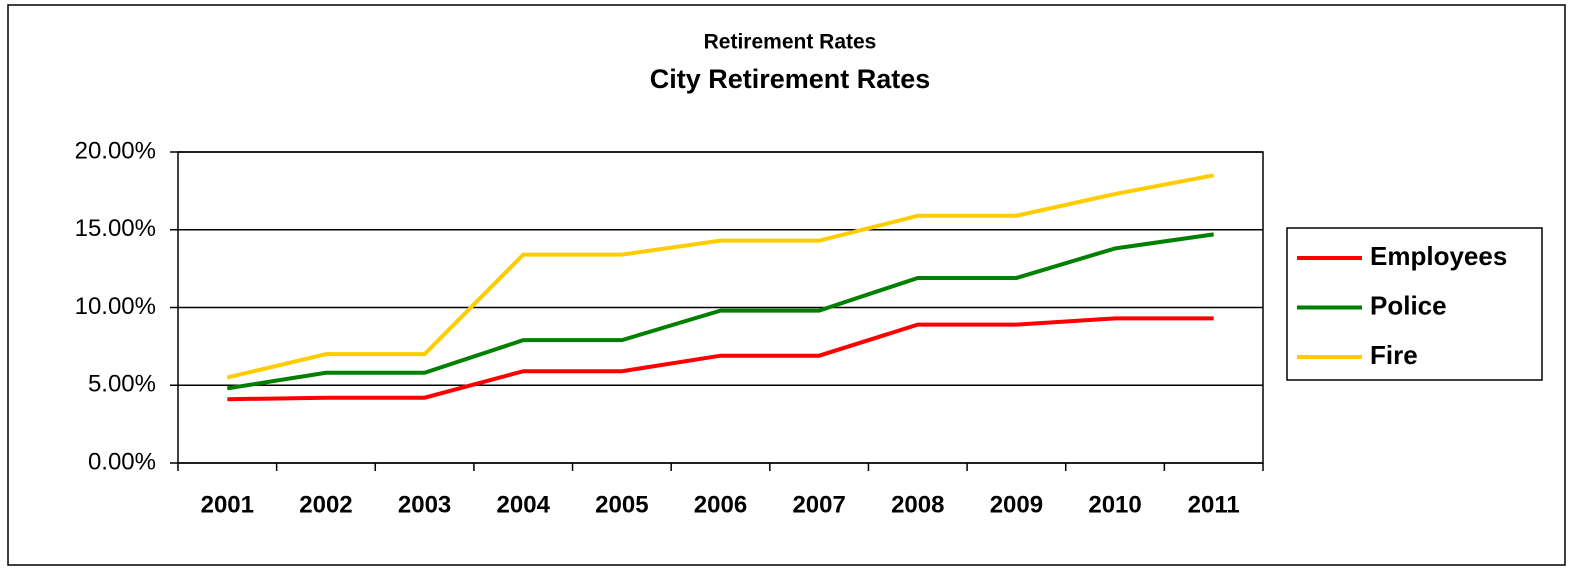 Image resolution: width=1591 pixels, height=573 pixels. I want to click on y-tick-label: 5.00%, so click(122, 384).